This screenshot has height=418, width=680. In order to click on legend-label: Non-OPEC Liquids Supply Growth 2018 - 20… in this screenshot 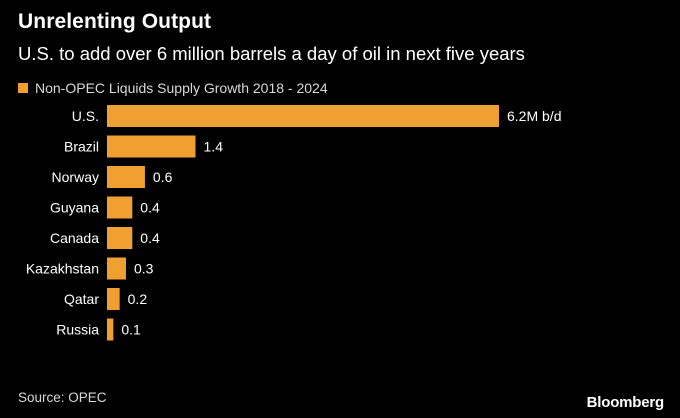, I will do `click(181, 88)`.